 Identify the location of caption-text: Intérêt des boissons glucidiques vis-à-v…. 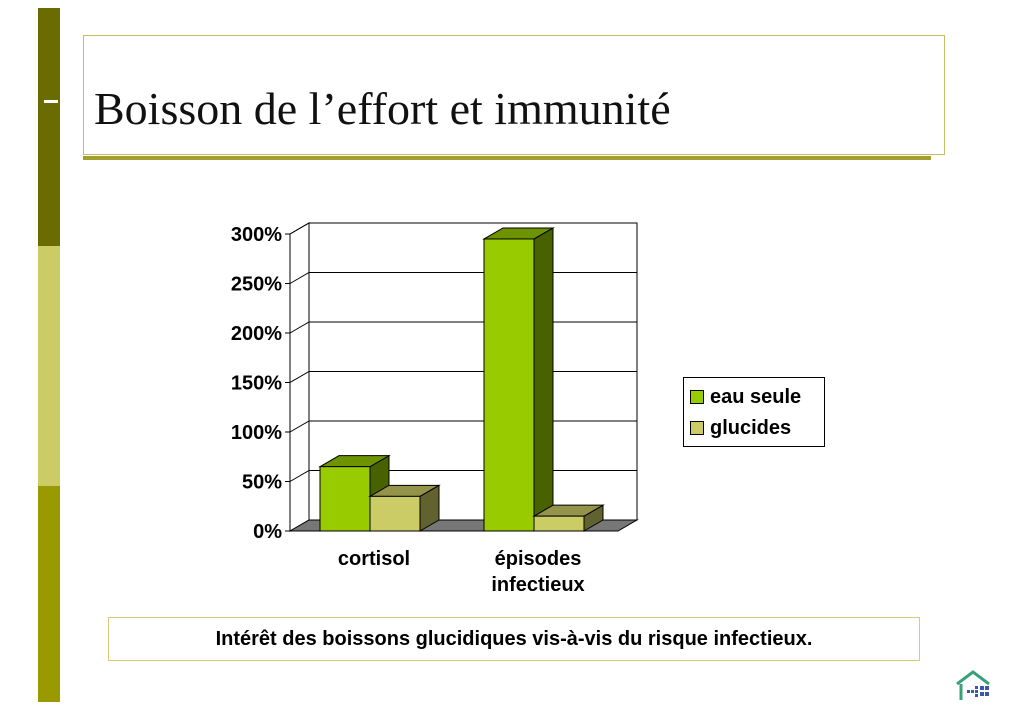
(514, 638).